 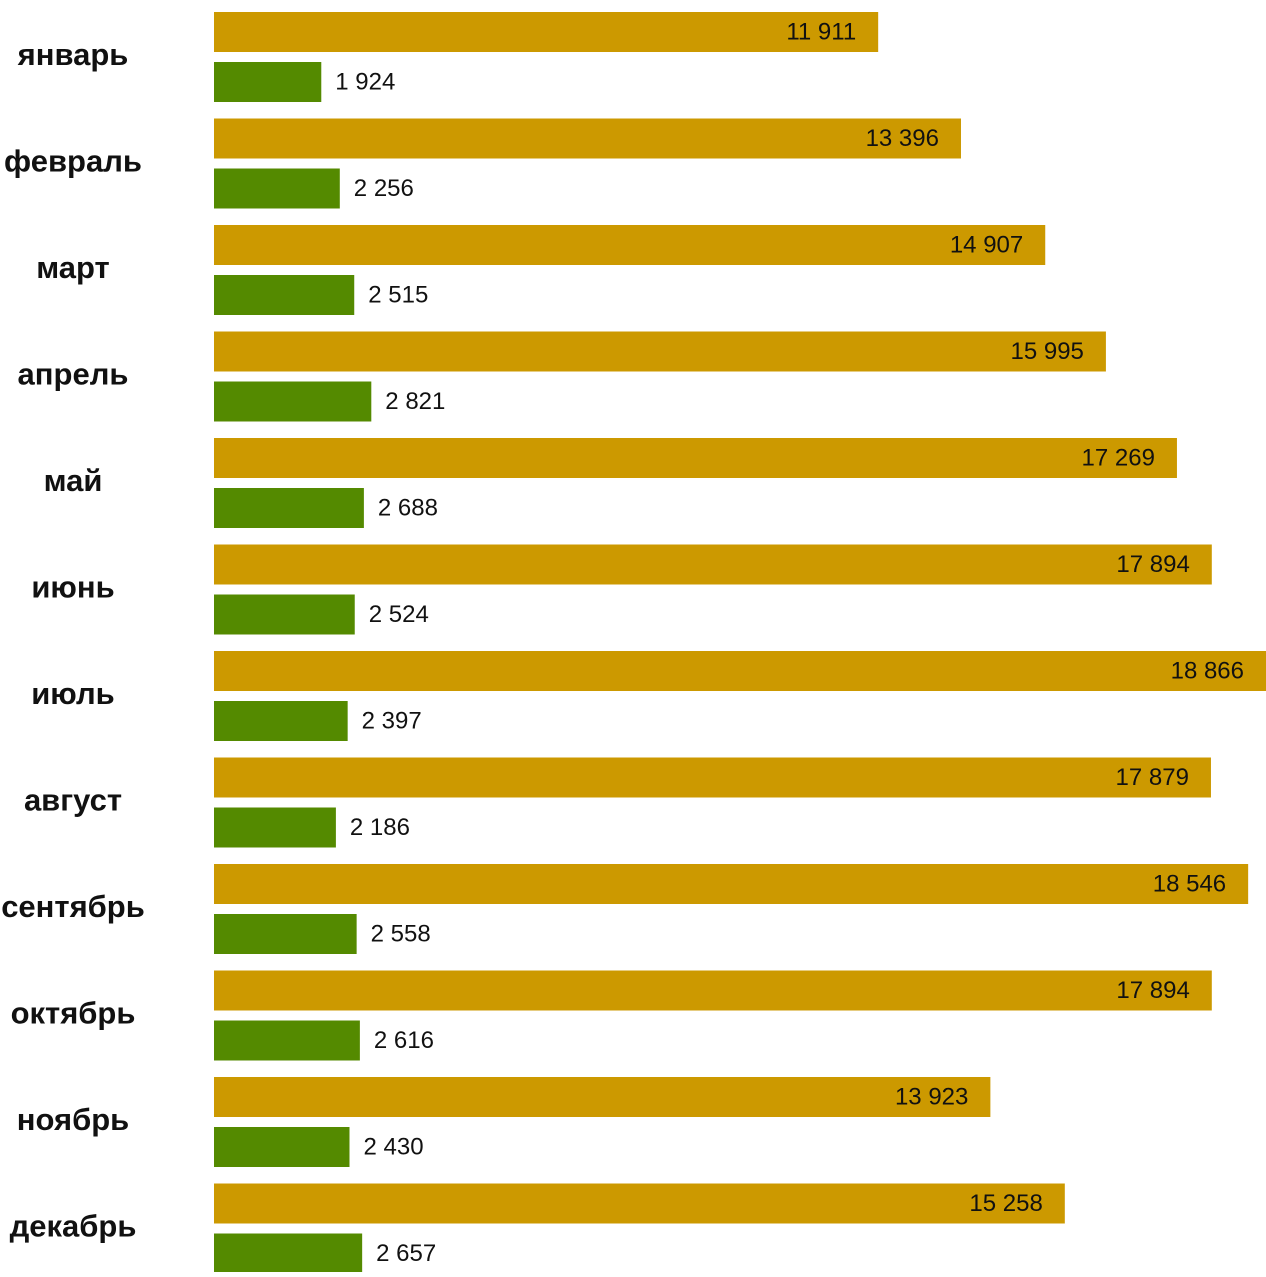 I want to click on data-label: 2 256, so click(x=384, y=188).